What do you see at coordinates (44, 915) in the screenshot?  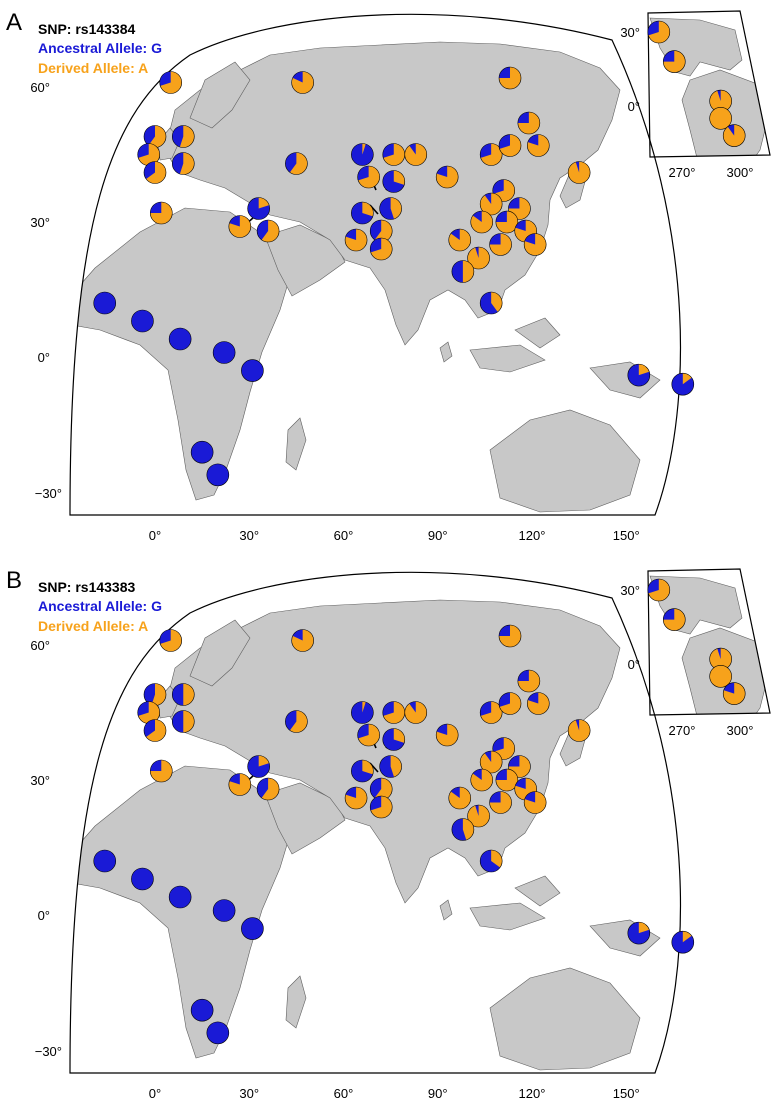 I see `lat-tick-label: 0°` at bounding box center [44, 915].